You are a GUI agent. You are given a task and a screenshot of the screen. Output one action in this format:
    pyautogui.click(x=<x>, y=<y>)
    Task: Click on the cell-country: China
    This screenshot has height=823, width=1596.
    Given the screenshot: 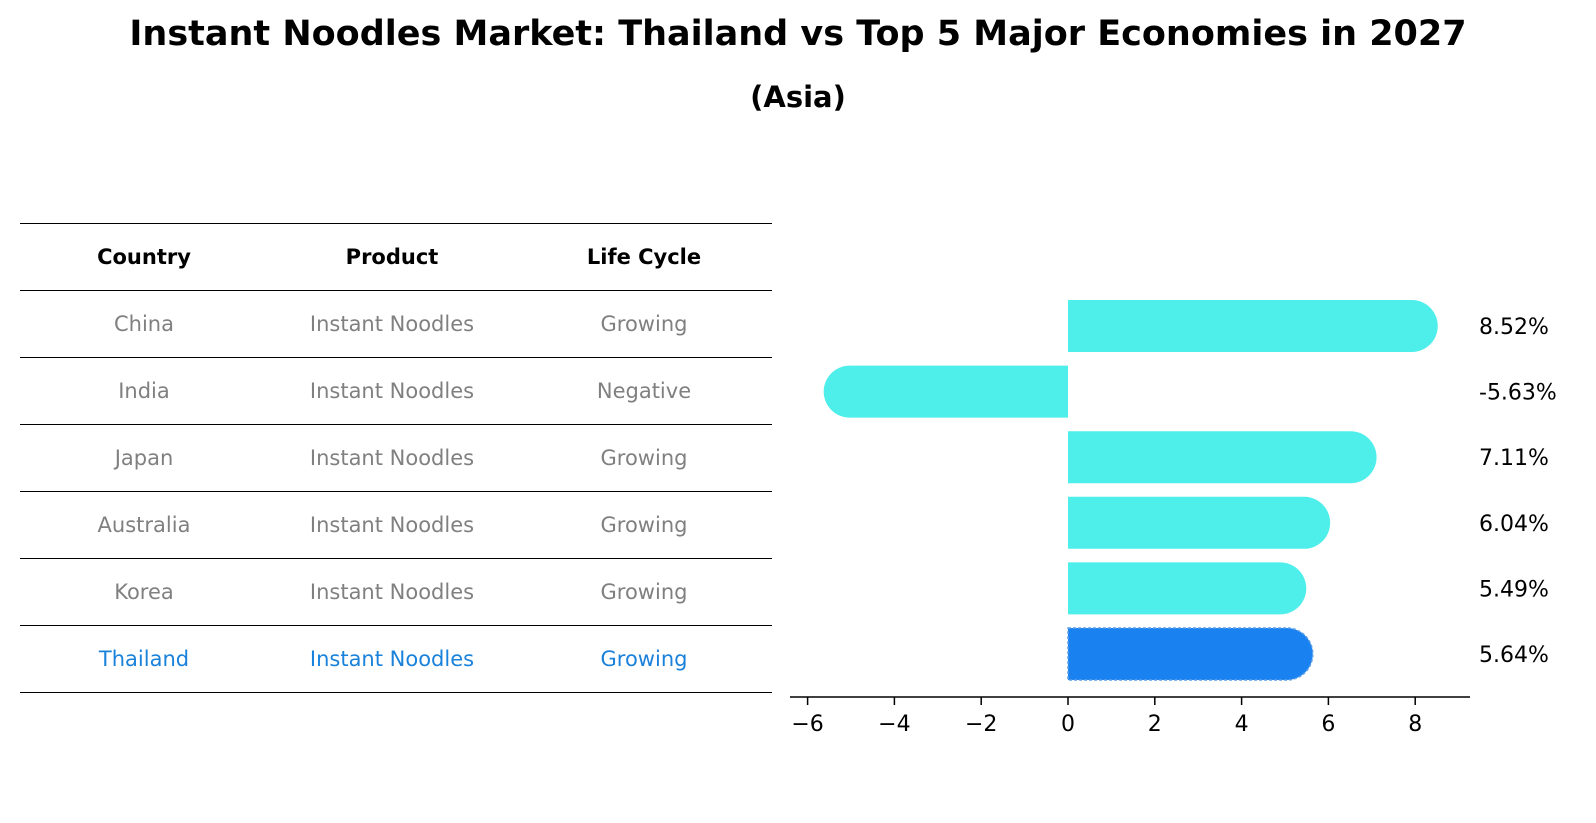 What is the action you would take?
    pyautogui.click(x=144, y=324)
    